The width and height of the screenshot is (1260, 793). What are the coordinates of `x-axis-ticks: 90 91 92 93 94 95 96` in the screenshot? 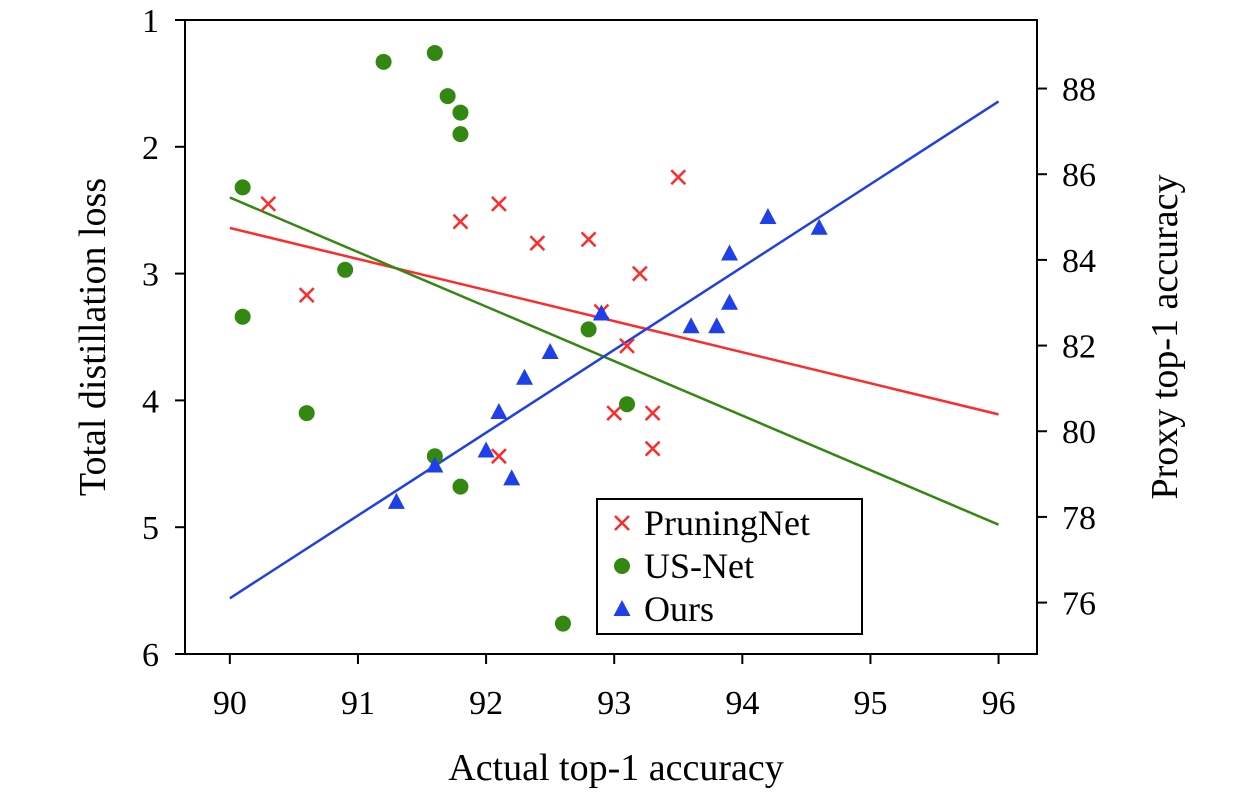 It's located at (614, 688).